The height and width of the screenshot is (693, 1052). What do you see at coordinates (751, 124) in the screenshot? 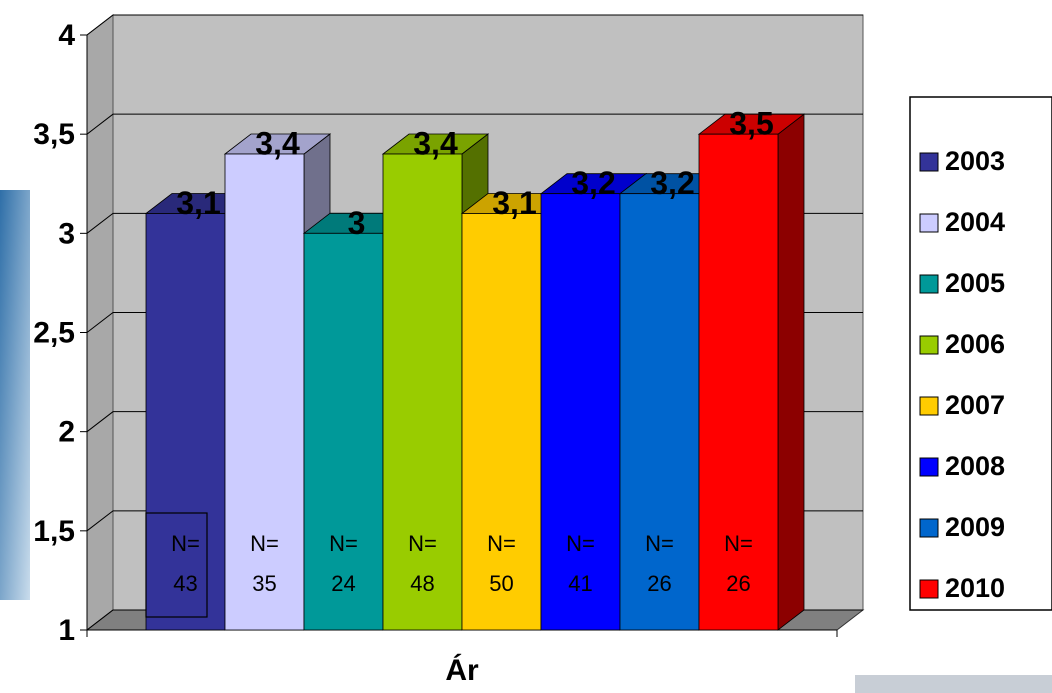
I see `value-label: 3,5` at bounding box center [751, 124].